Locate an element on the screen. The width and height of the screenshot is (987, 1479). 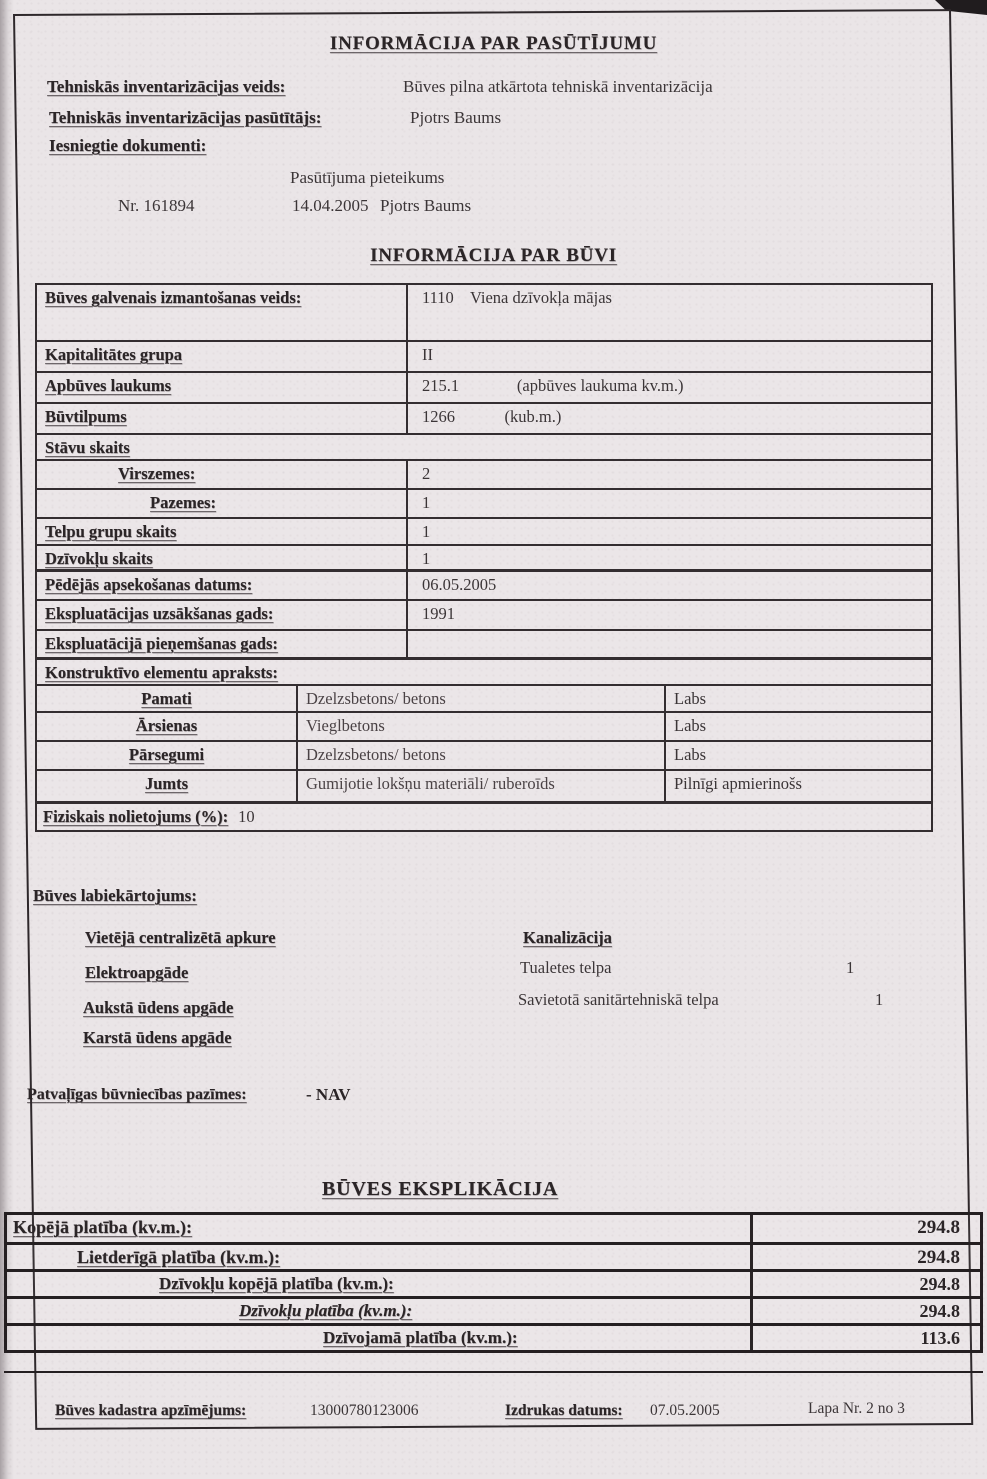
document-person: Pjotrs Baums is located at coordinates (426, 205).